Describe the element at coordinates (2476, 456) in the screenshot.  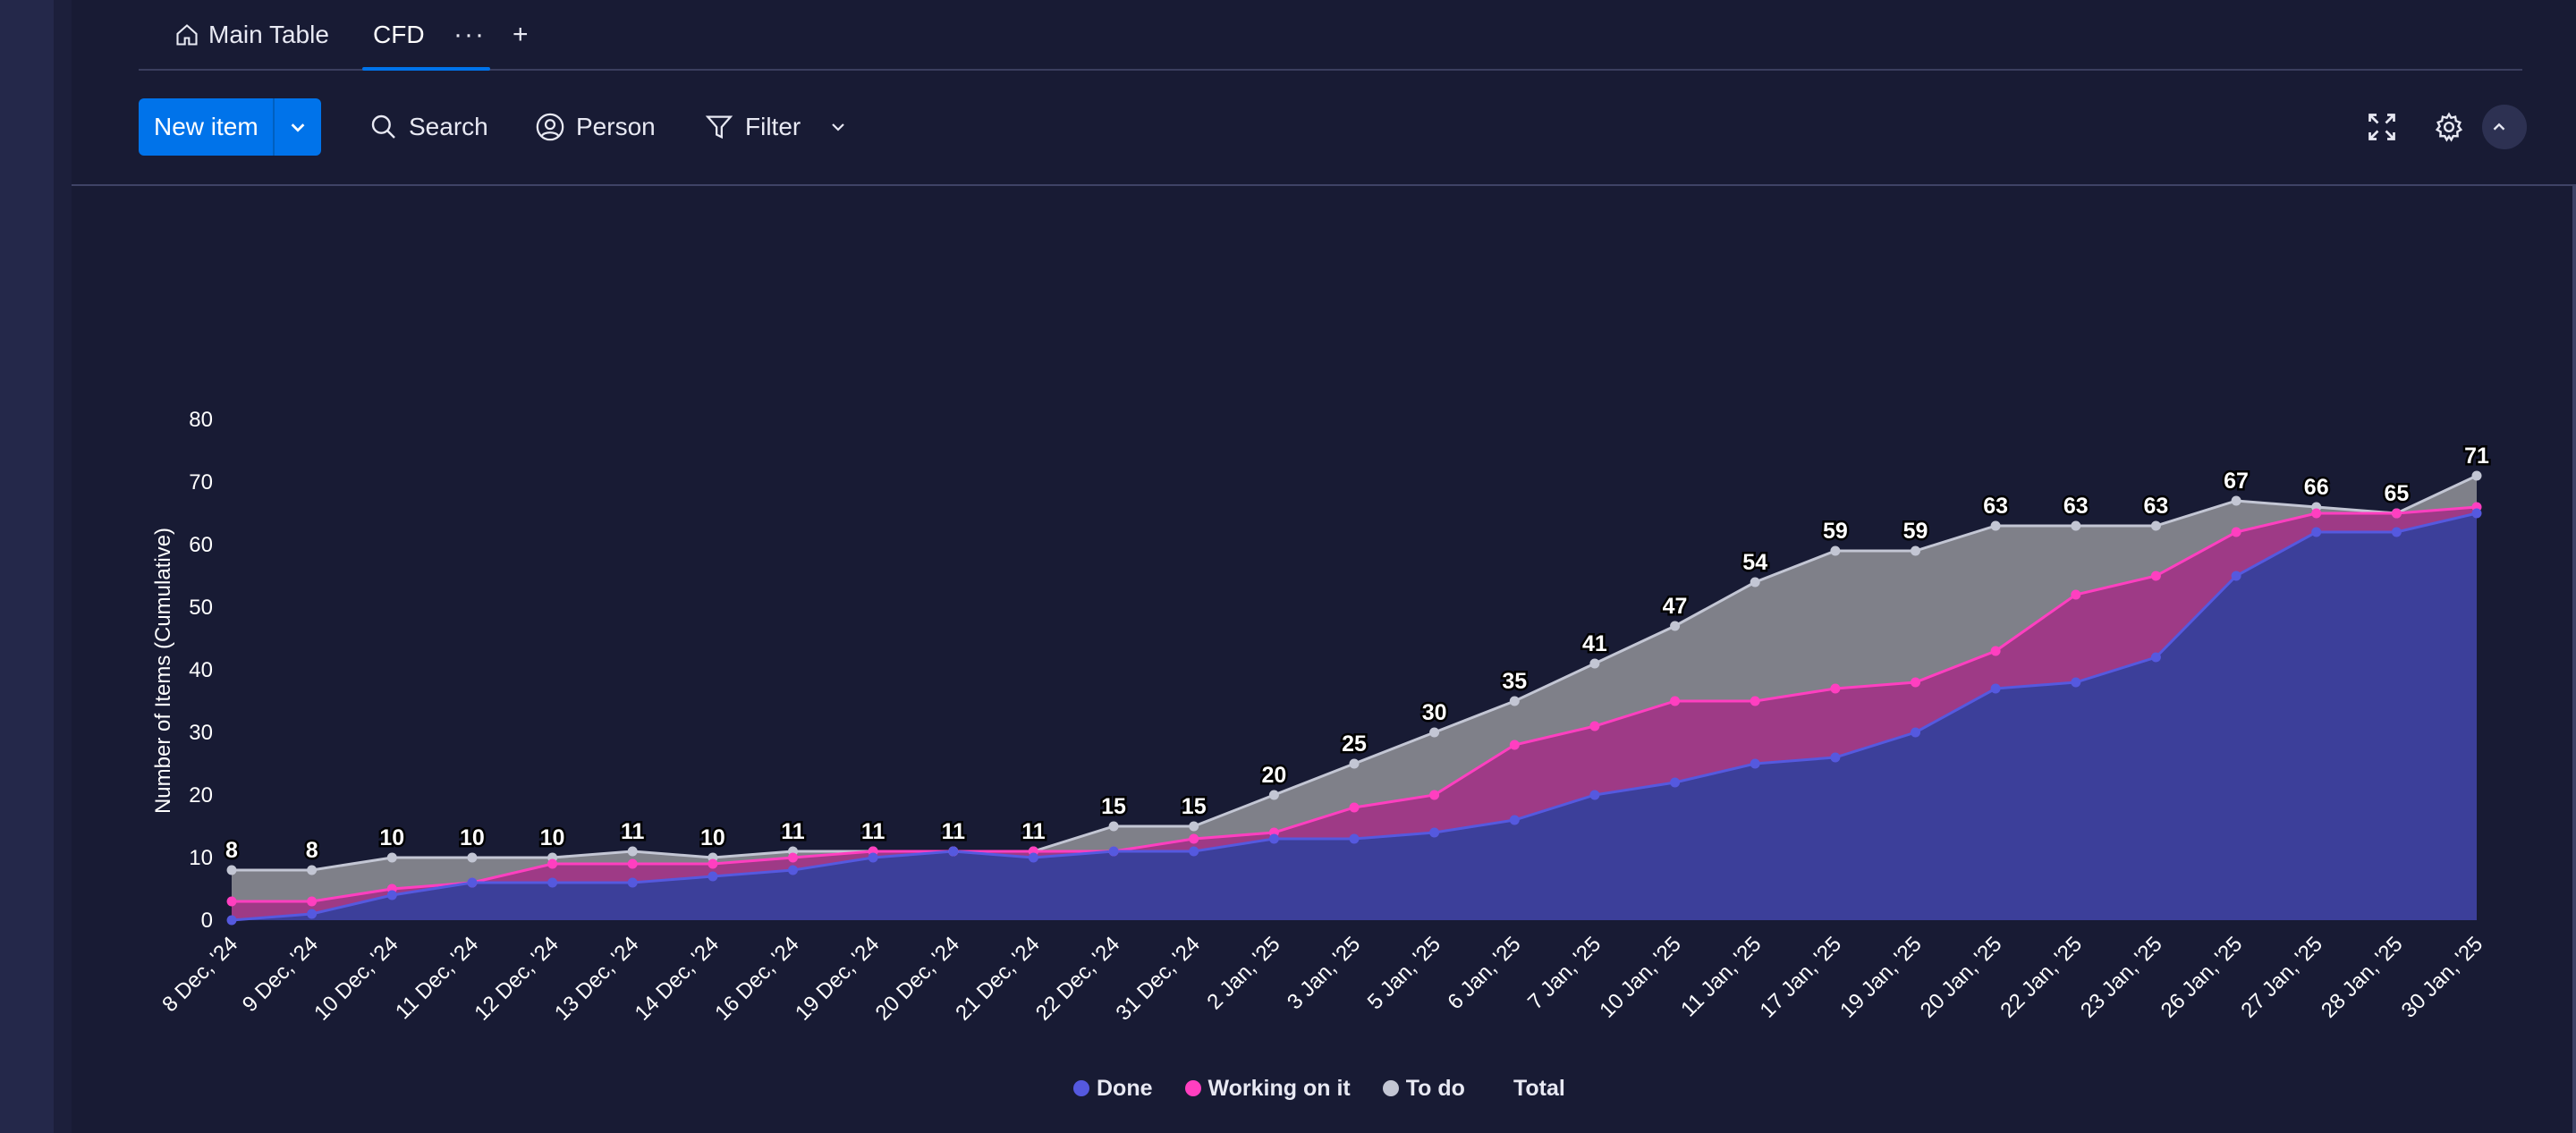
I see `total-data-label: 71` at that location.